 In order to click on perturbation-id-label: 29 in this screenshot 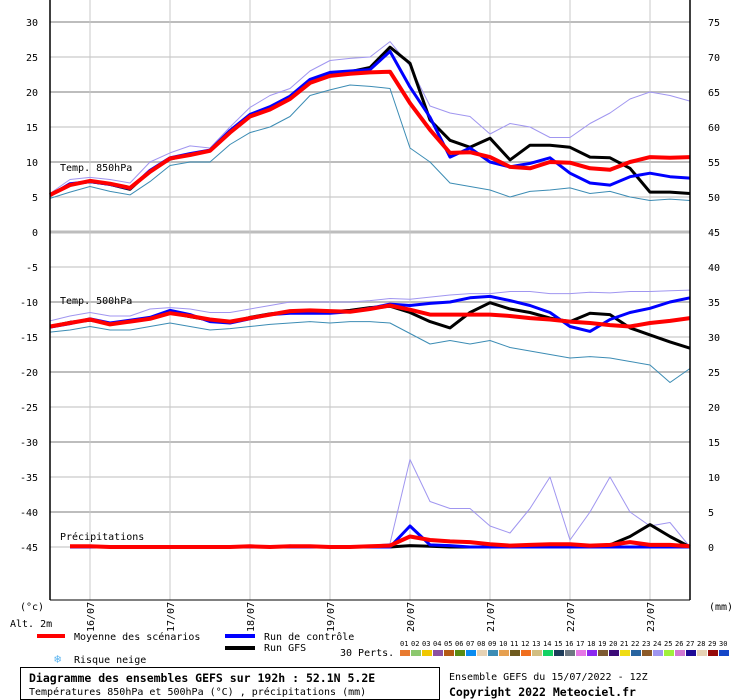, I will do `click(712, 644)`.